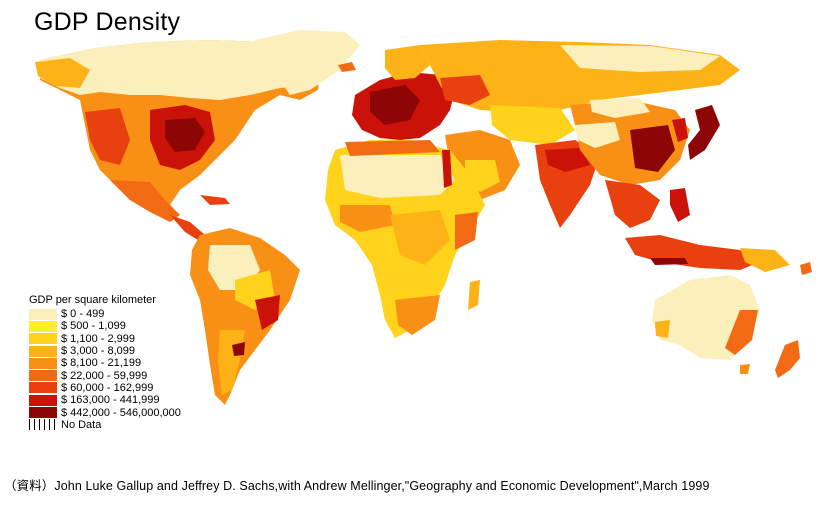 Image resolution: width=830 pixels, height=506 pixels. I want to click on legend-label-no-data: No Data, so click(81, 424).